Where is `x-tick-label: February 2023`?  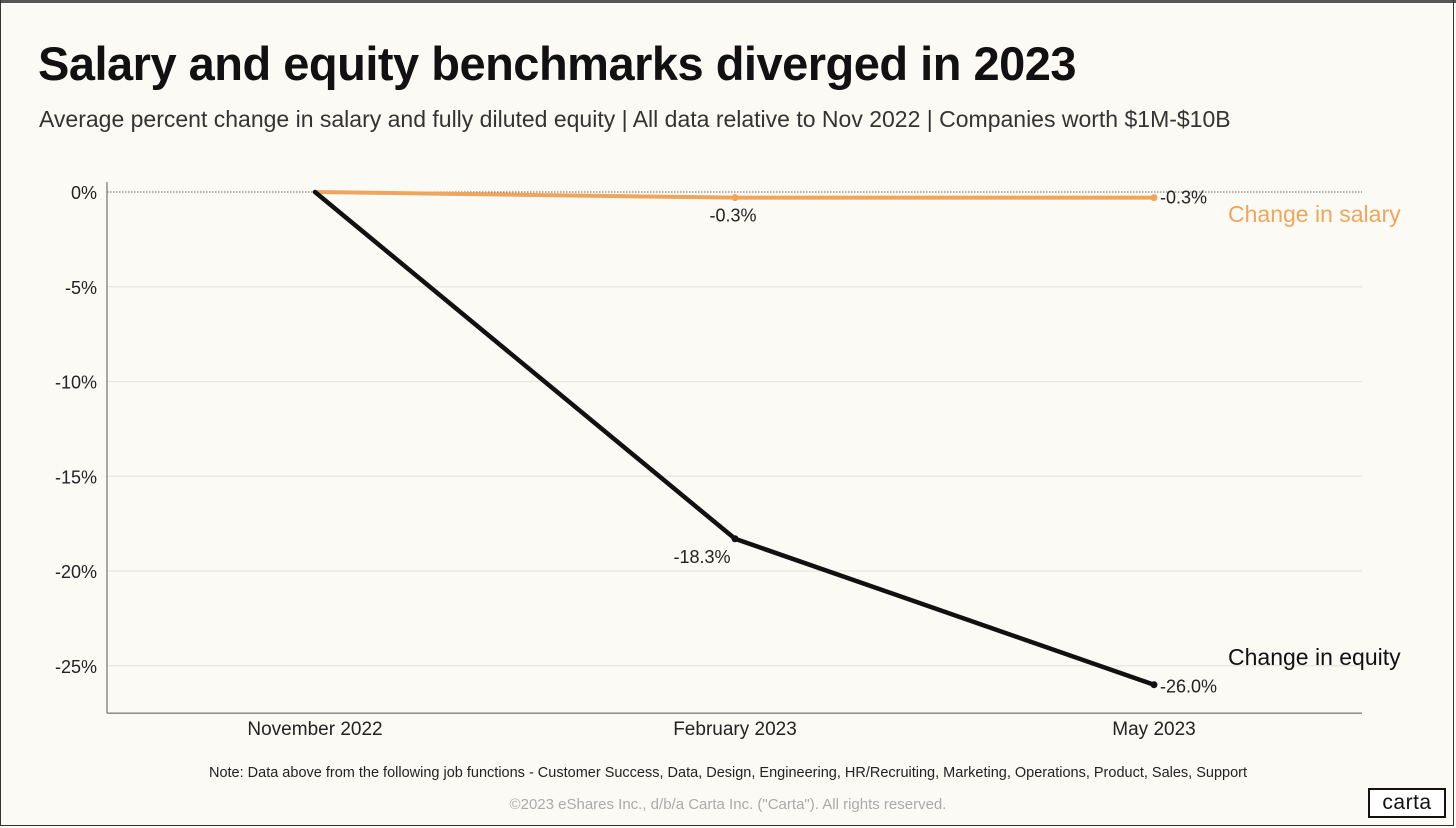
x-tick-label: February 2023 is located at coordinates (735, 729).